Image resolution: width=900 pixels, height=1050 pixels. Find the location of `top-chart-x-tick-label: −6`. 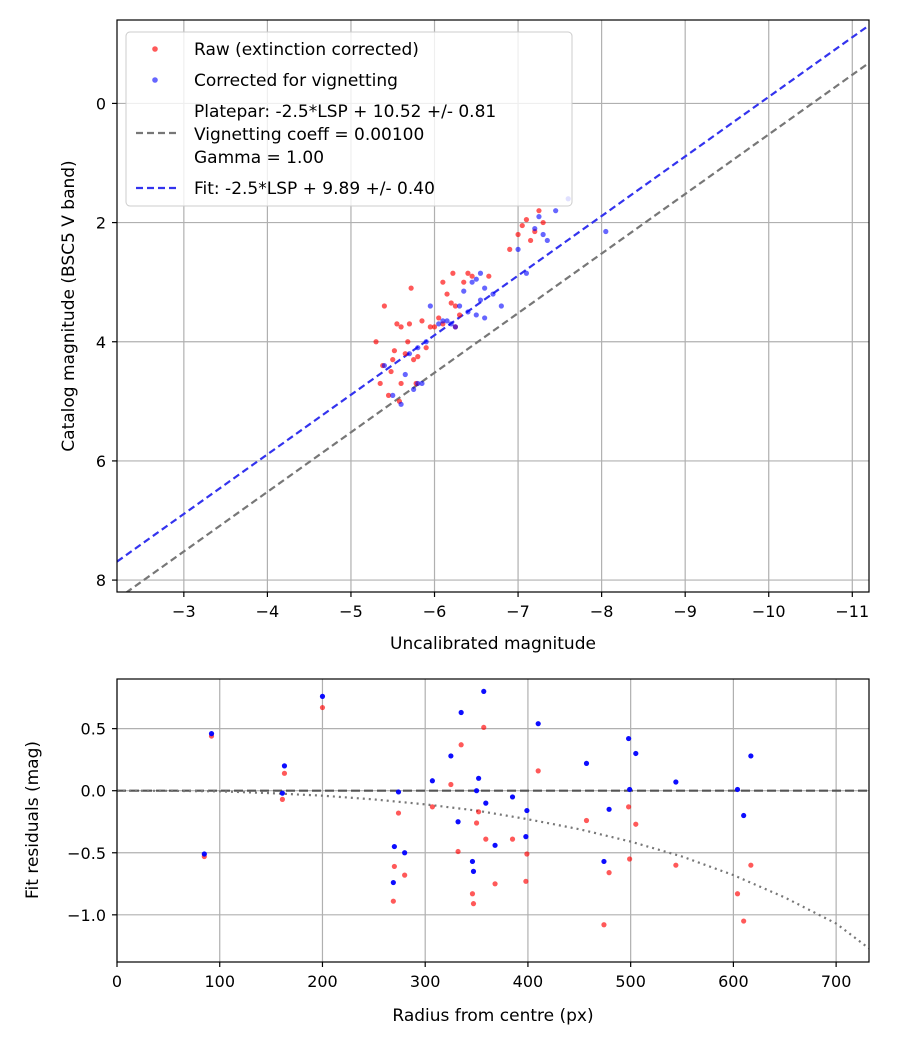

top-chart-x-tick-label: −6 is located at coordinates (435, 611).